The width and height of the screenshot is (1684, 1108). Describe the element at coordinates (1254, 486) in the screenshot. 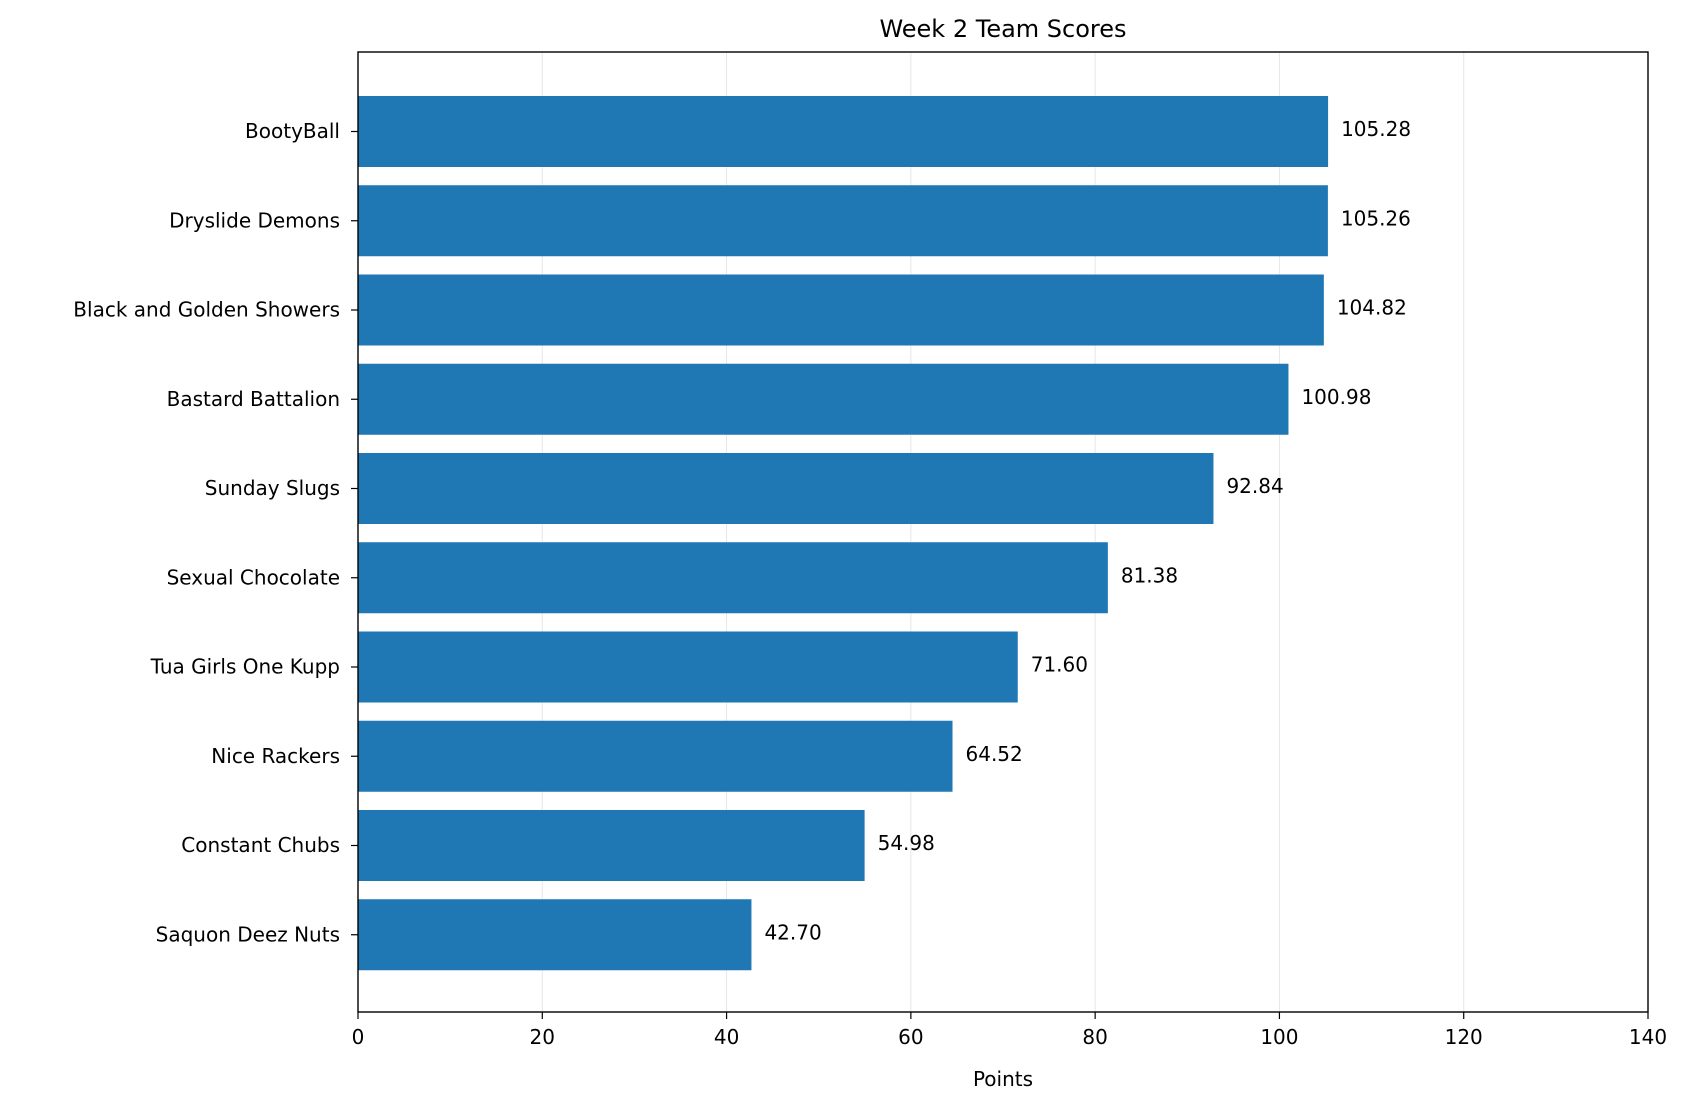

I see `value-label-4: 92.84` at that location.